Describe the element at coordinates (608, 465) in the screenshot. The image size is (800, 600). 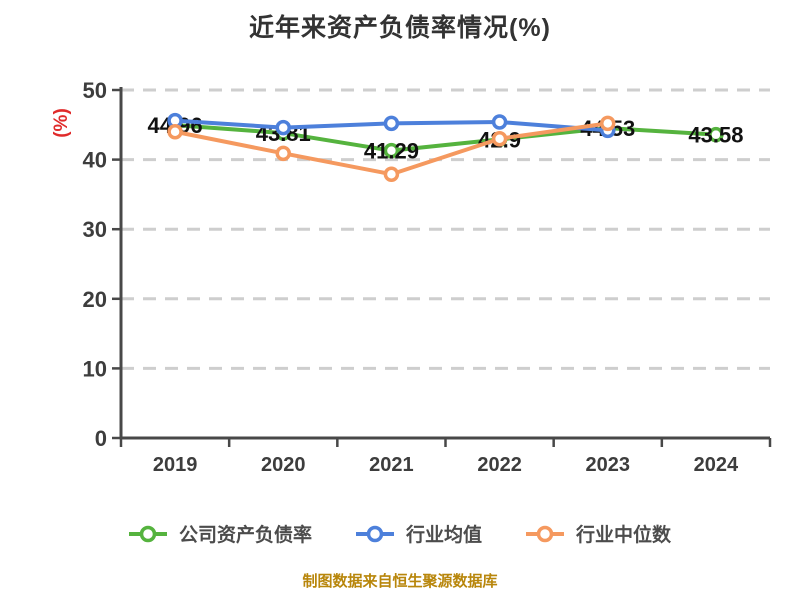
I see `x-tick-label: 2023` at that location.